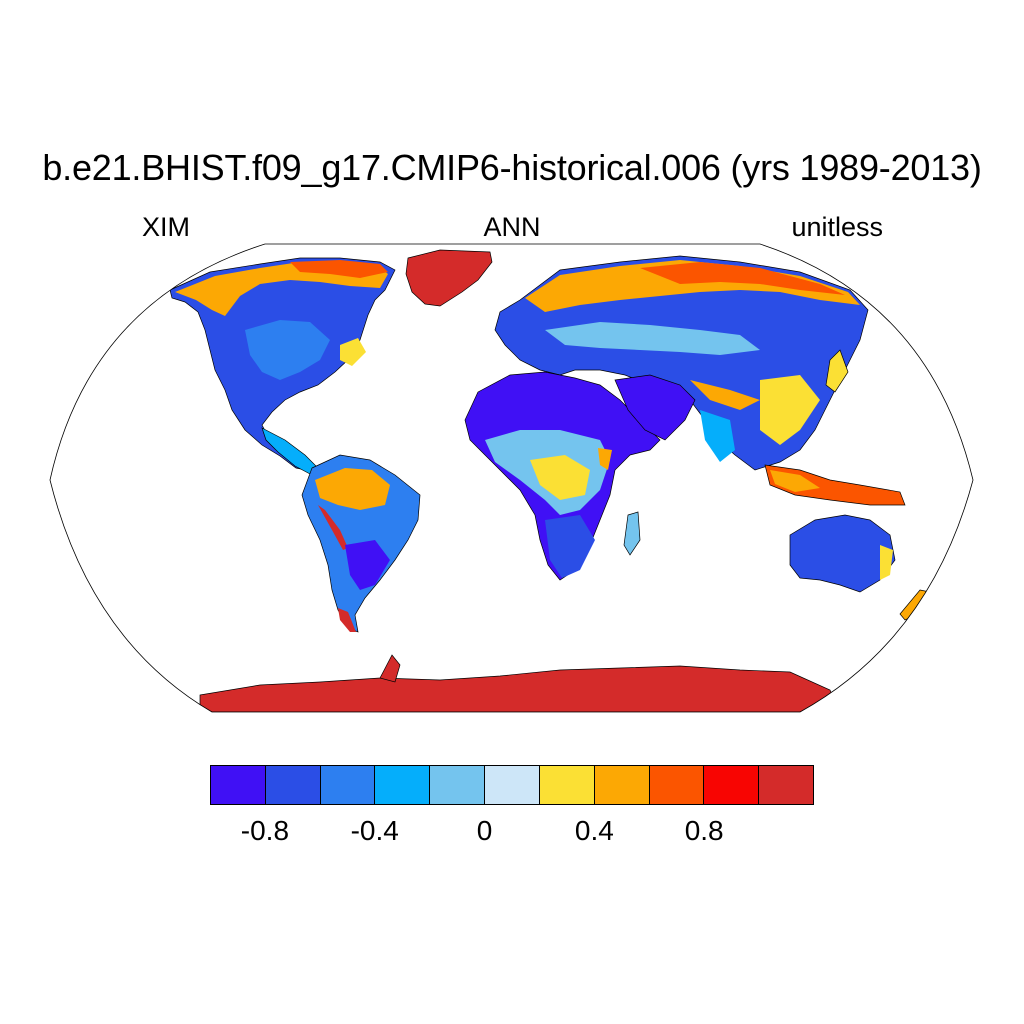 The width and height of the screenshot is (1024, 1024). Describe the element at coordinates (520, 688) in the screenshot. I see `antarctica-region` at that location.